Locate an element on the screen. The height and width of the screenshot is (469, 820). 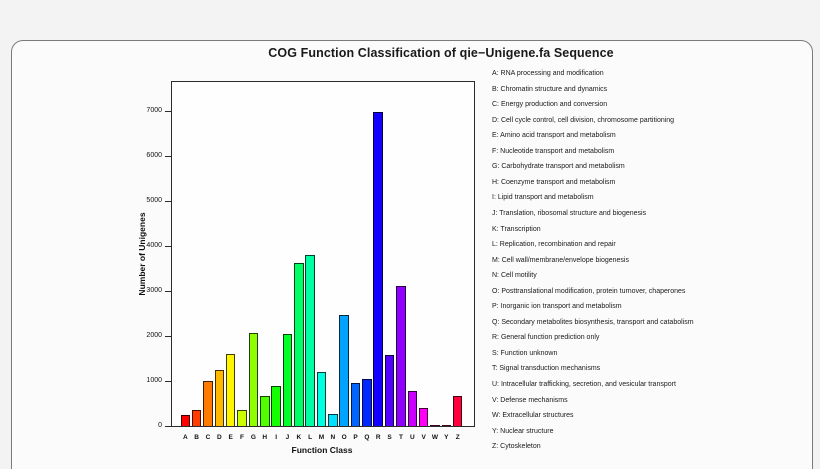
y-axis-title: Number of Unigenes is located at coordinates (142, 254).